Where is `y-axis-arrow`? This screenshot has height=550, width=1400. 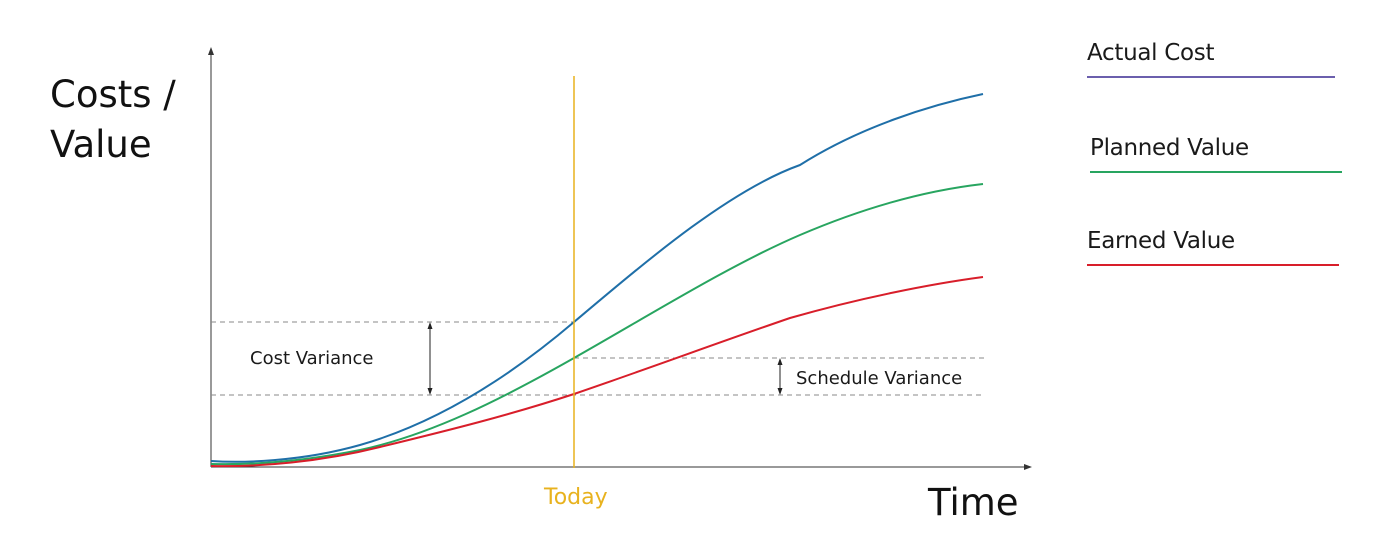 y-axis-arrow is located at coordinates (211, 51).